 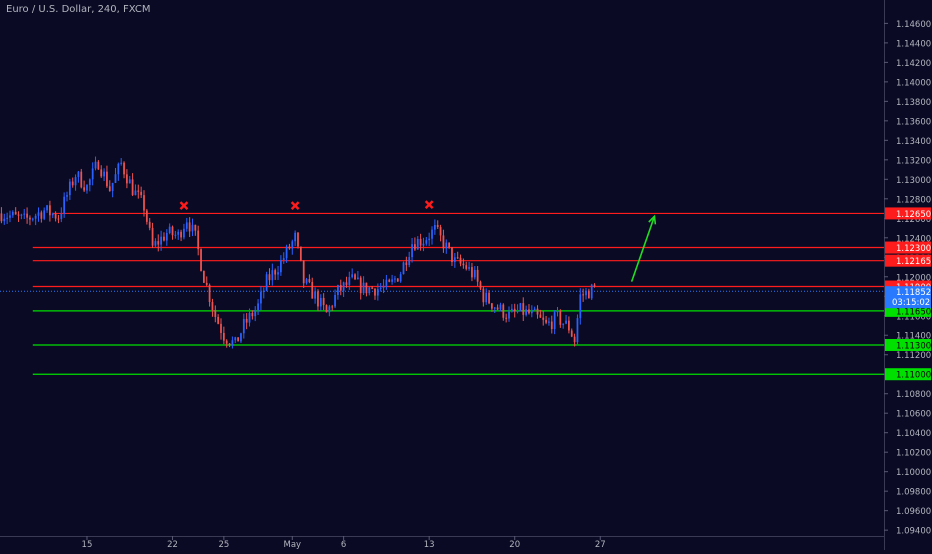 I want to click on time-tick-label: May, so click(x=293, y=545).